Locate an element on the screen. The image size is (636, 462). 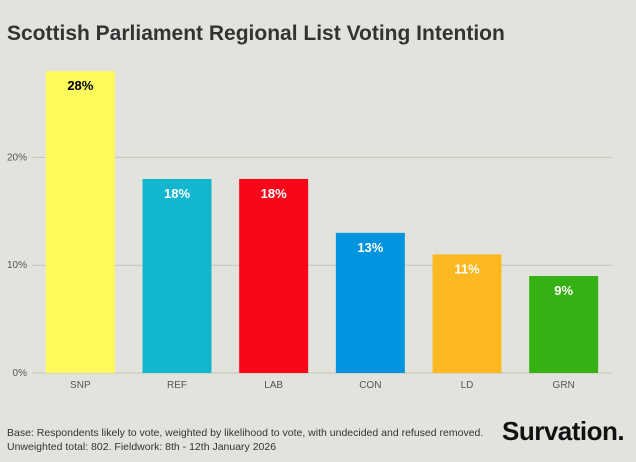
data-label-snp: 28% is located at coordinates (80, 85).